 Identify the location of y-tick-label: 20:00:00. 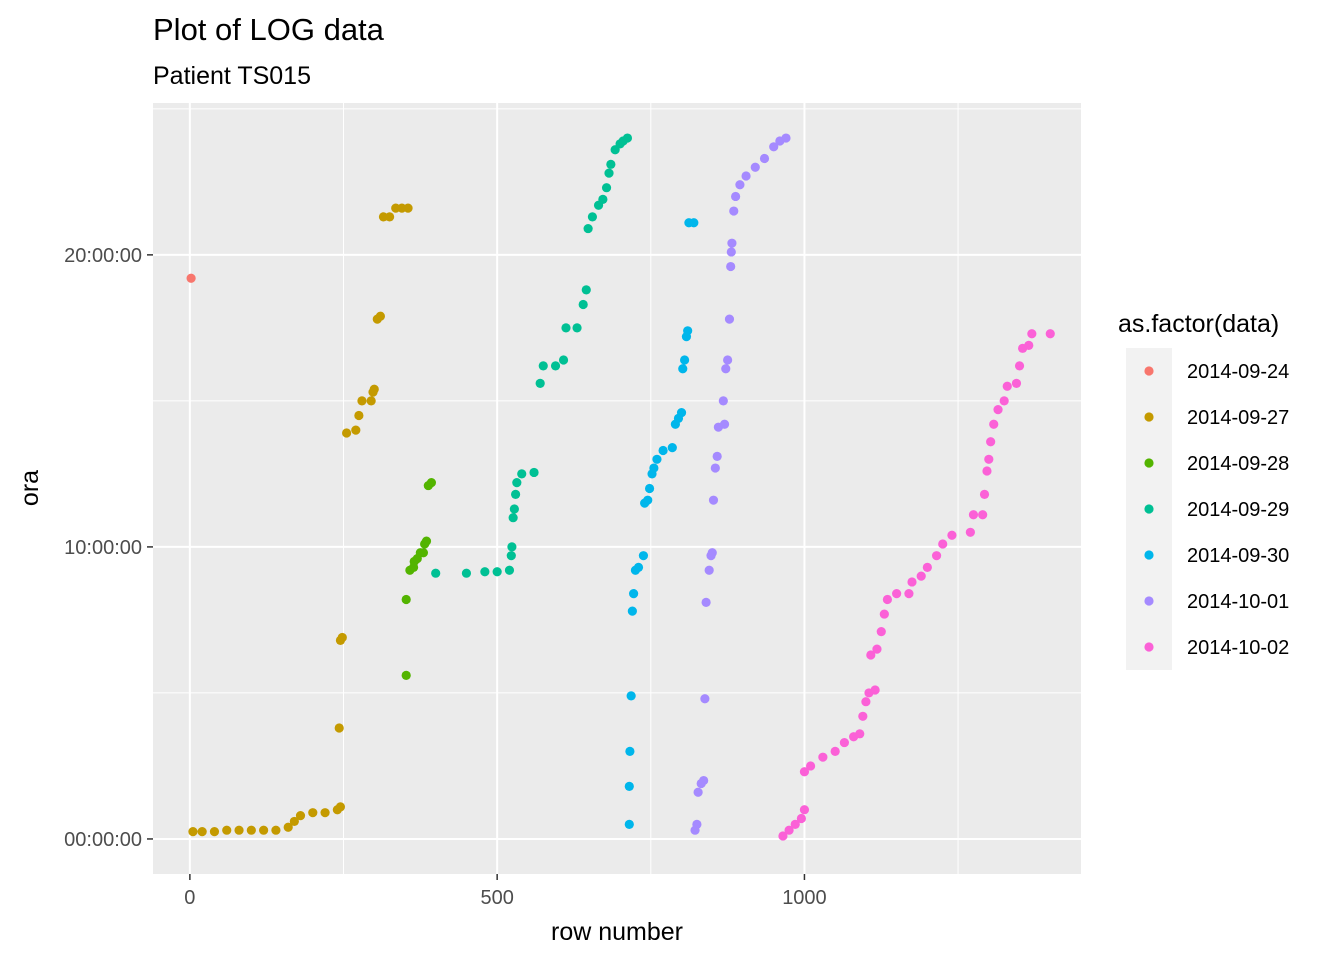
(103, 256).